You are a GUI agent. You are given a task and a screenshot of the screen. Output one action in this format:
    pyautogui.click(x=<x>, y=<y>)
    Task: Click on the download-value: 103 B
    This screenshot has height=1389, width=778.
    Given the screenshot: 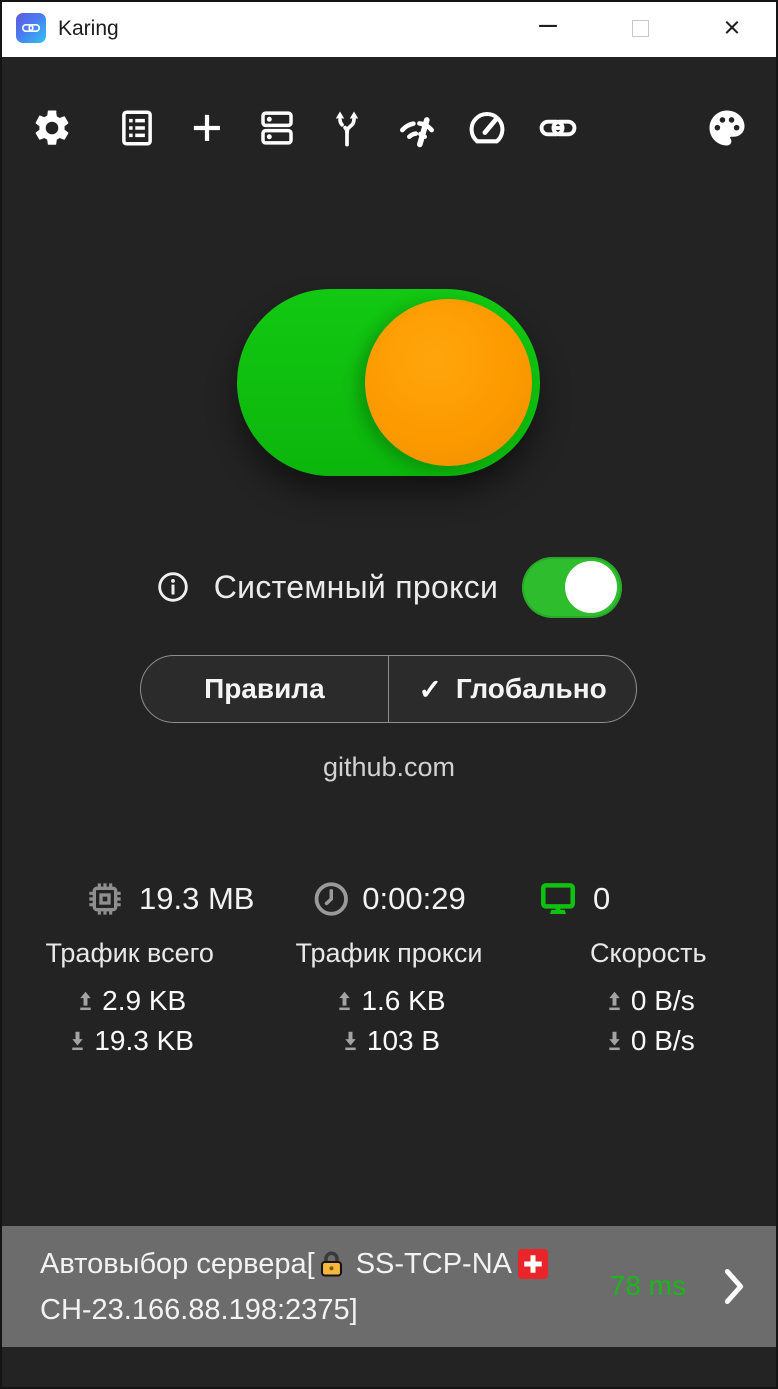 What is the action you would take?
    pyautogui.click(x=403, y=1040)
    